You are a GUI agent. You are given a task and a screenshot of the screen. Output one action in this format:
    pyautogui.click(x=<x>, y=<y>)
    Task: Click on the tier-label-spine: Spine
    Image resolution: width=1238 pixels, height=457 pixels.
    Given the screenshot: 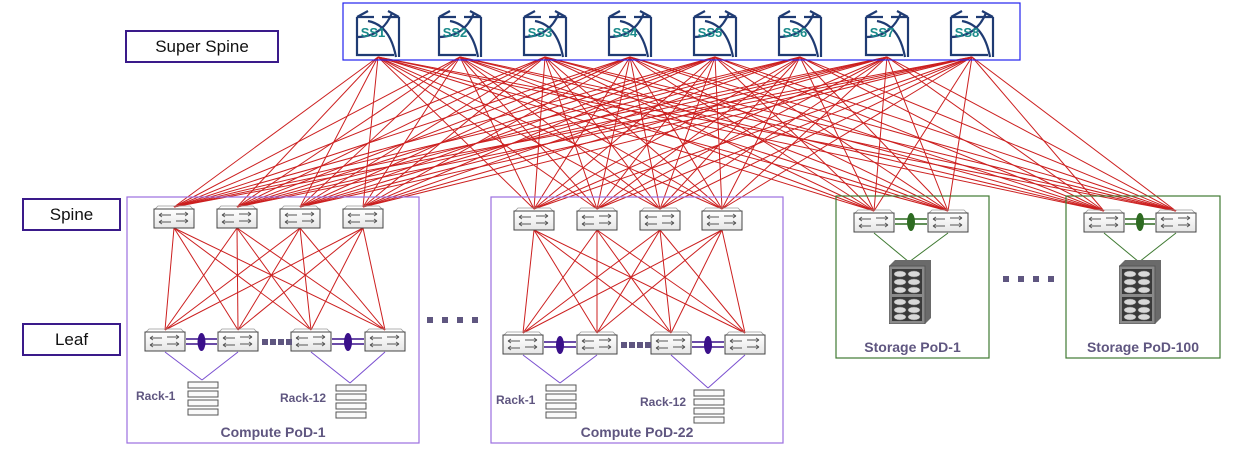 What is the action you would take?
    pyautogui.click(x=71, y=214)
    